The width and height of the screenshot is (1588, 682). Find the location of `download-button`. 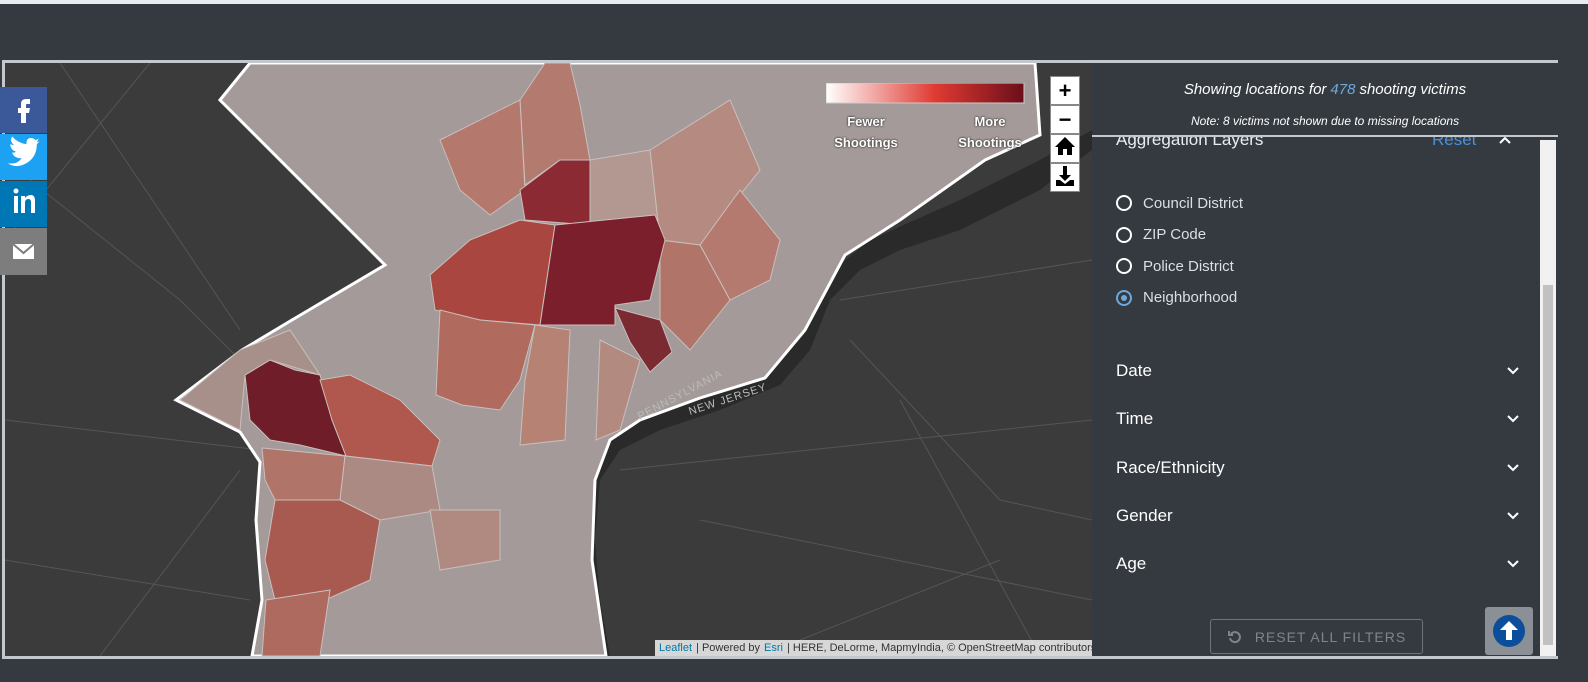

download-button is located at coordinates (1065, 177).